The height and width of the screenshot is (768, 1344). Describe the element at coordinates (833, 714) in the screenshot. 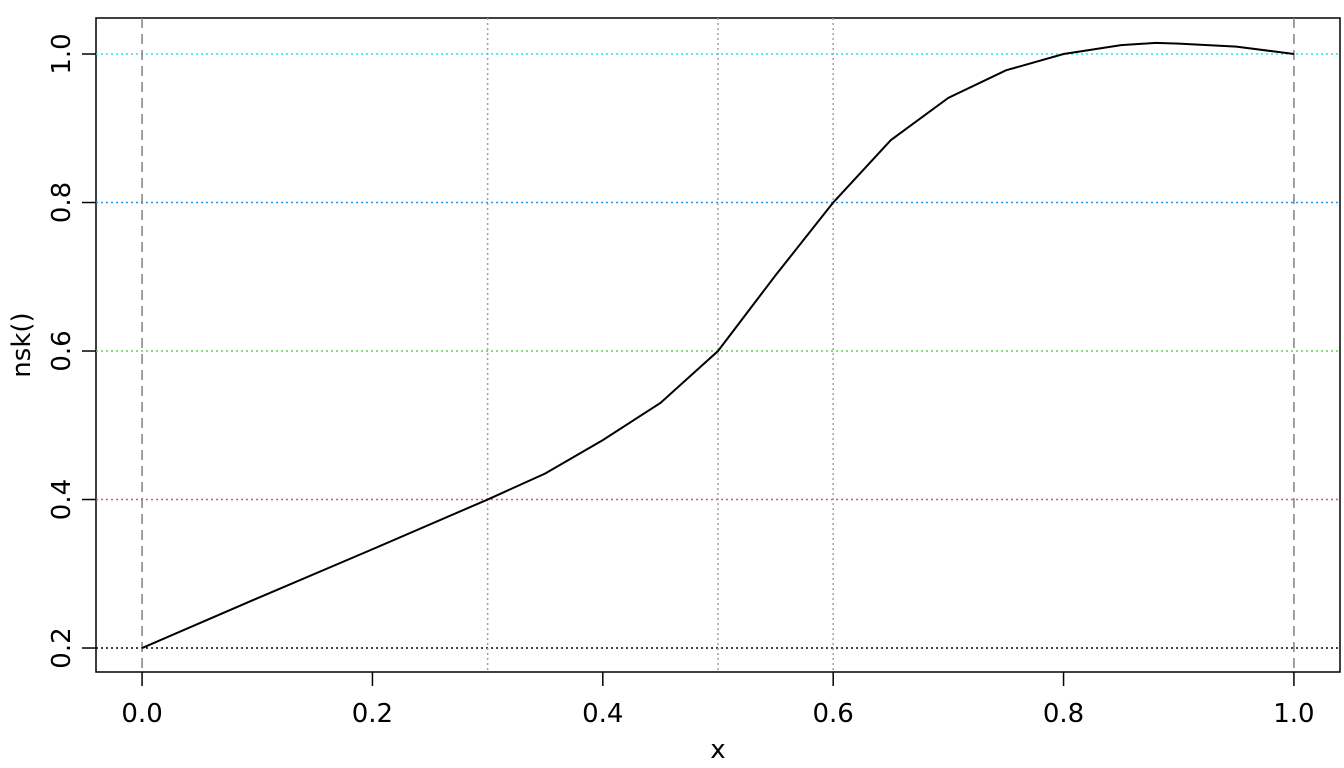

I see `x-tick-label: 0.6` at that location.